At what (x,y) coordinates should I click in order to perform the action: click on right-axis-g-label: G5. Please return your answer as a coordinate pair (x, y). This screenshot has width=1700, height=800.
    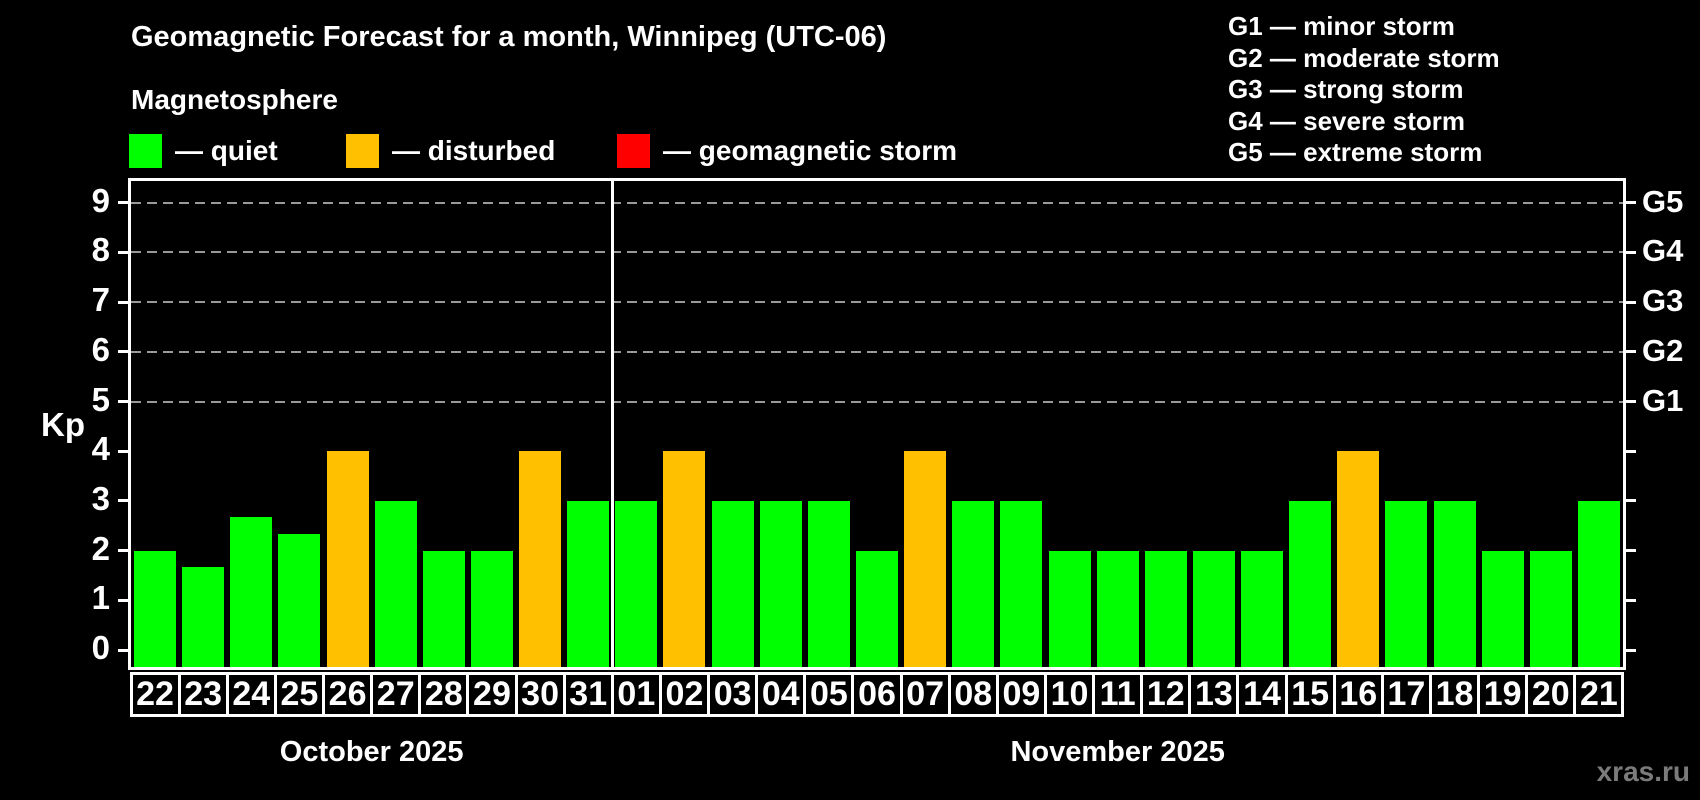
    Looking at the image, I should click on (1663, 201).